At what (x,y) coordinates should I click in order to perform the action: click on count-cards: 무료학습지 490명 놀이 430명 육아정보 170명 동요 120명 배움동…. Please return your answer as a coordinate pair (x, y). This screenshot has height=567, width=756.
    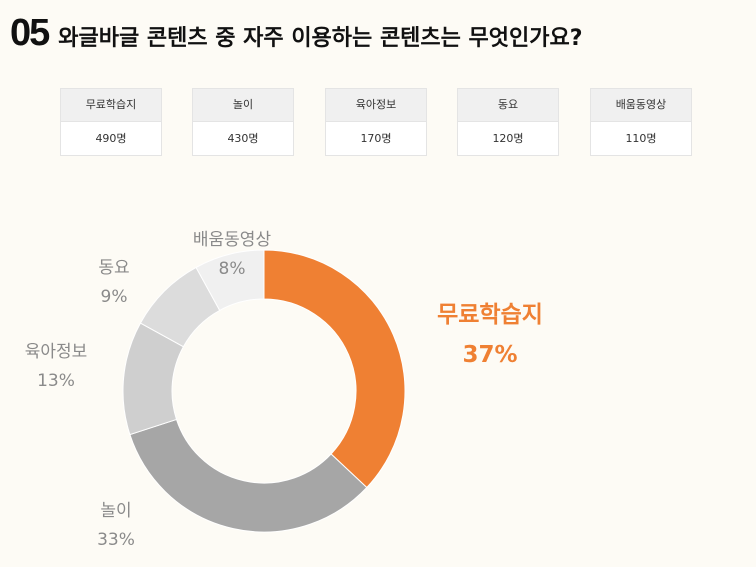
    Looking at the image, I should click on (377, 123).